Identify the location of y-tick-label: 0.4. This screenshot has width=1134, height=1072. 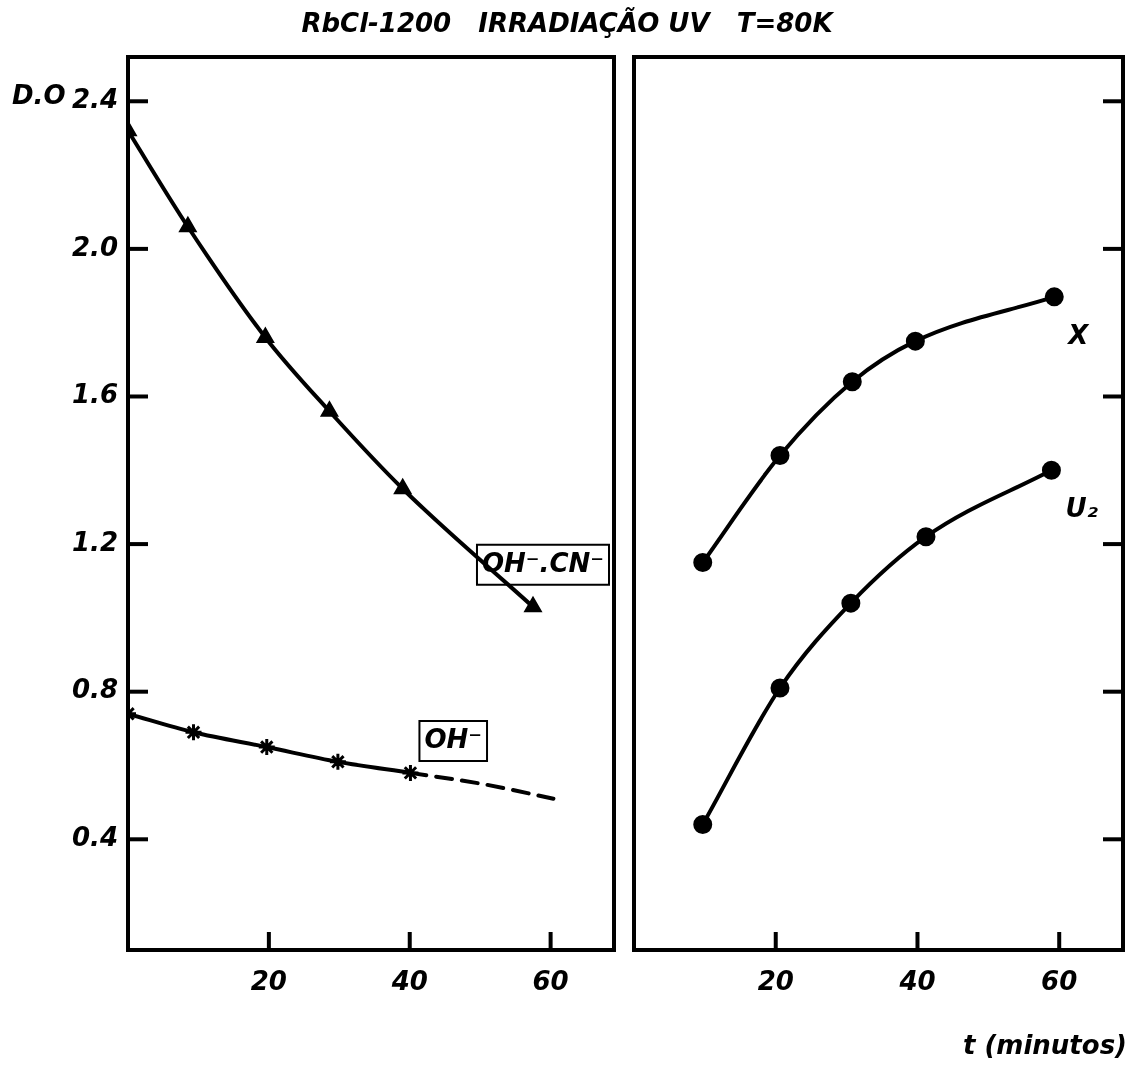
(94, 837).